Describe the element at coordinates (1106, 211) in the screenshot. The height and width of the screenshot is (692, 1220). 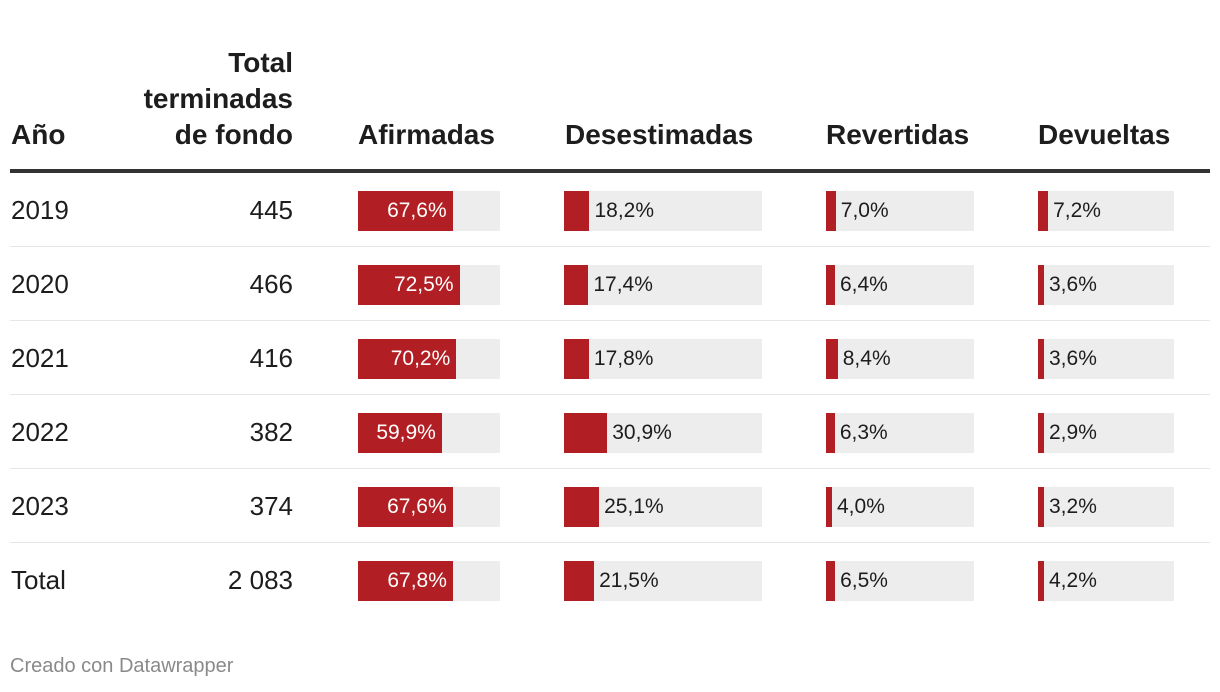
I see `bar-track-devueltas: 7,2%` at that location.